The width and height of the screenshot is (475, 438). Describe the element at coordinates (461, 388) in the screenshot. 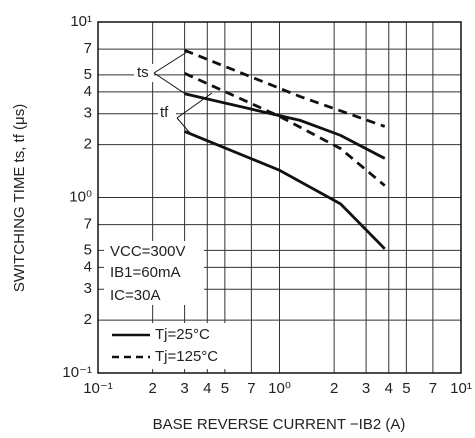

I see `x-tick-label: 10¹` at that location.